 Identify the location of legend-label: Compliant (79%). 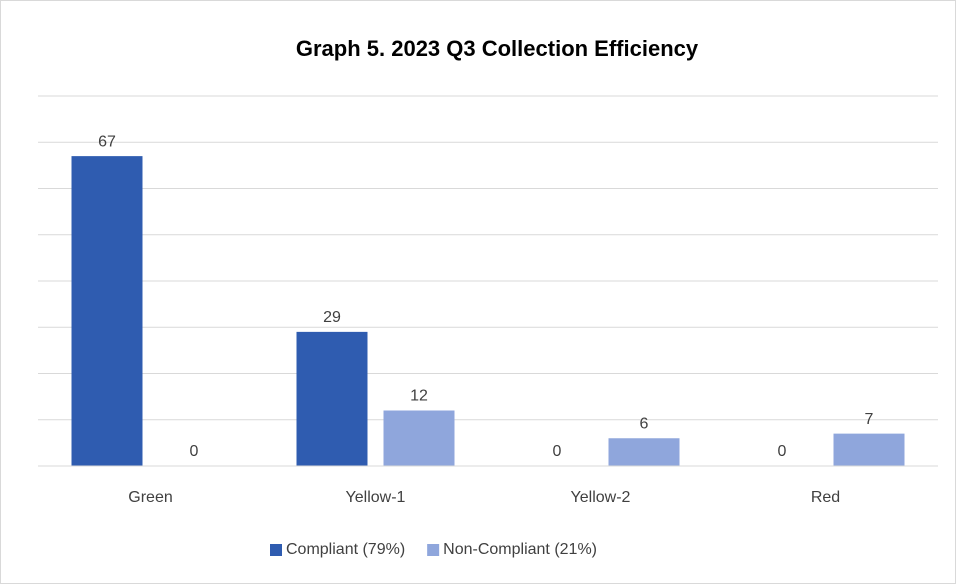
(345, 549).